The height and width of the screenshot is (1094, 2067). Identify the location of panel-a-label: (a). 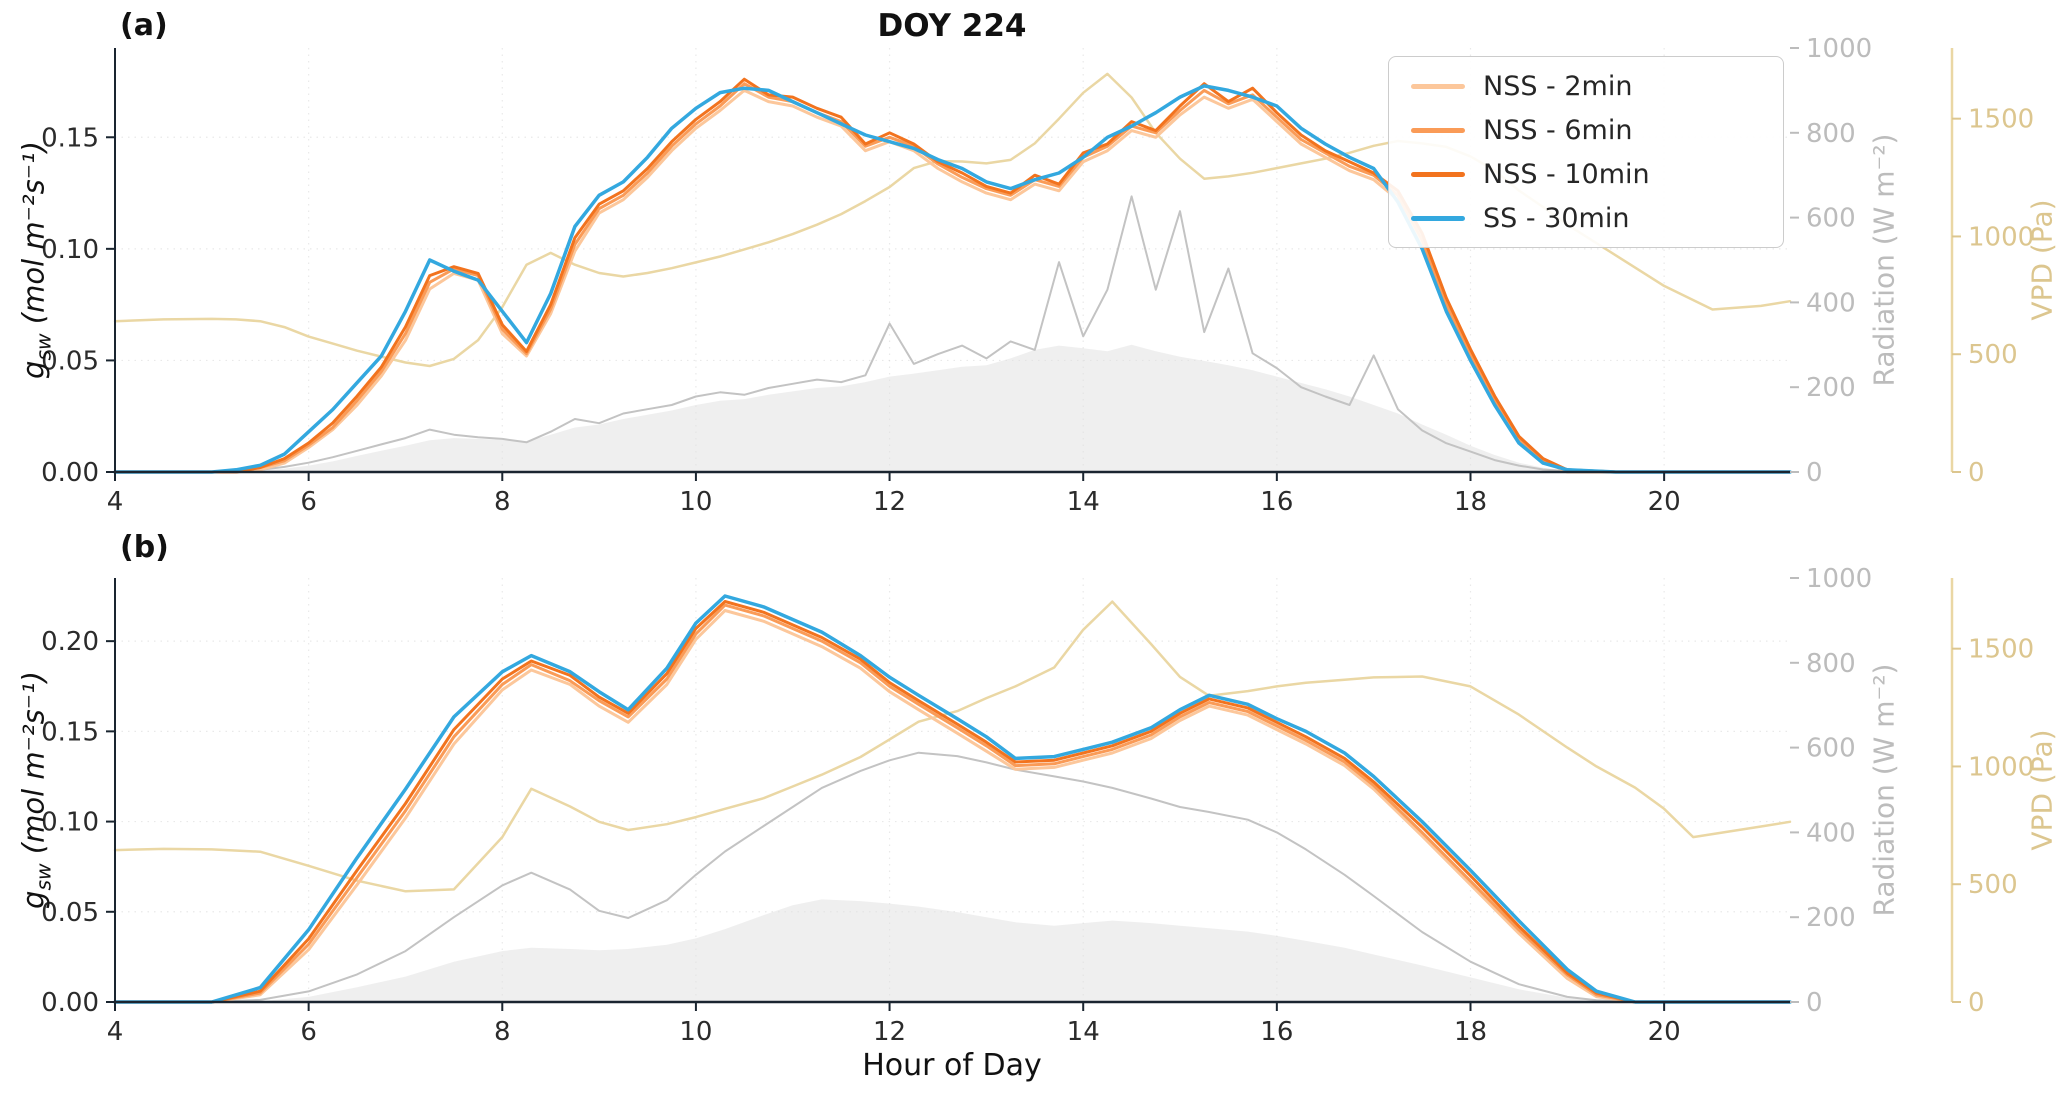
(144, 25).